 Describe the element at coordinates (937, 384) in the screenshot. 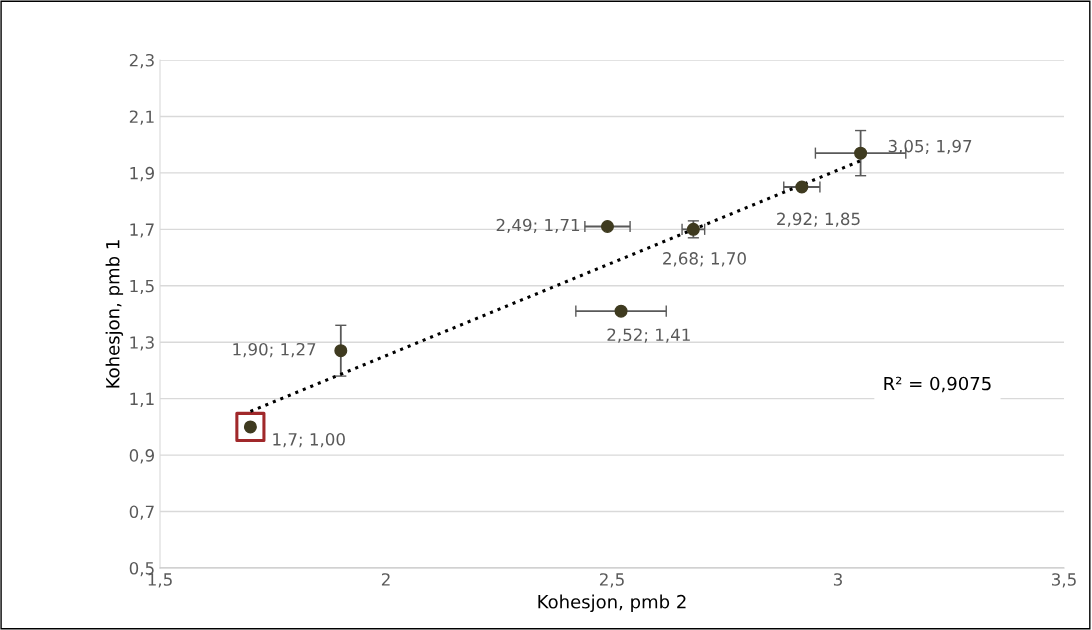

I see `annotation: R² = 0,9075` at that location.